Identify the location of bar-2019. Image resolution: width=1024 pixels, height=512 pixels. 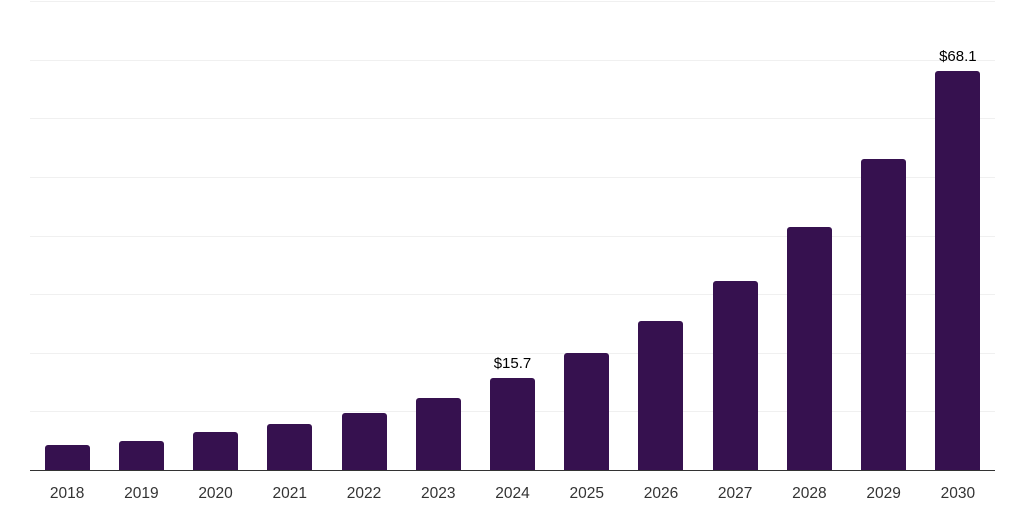
(141, 455).